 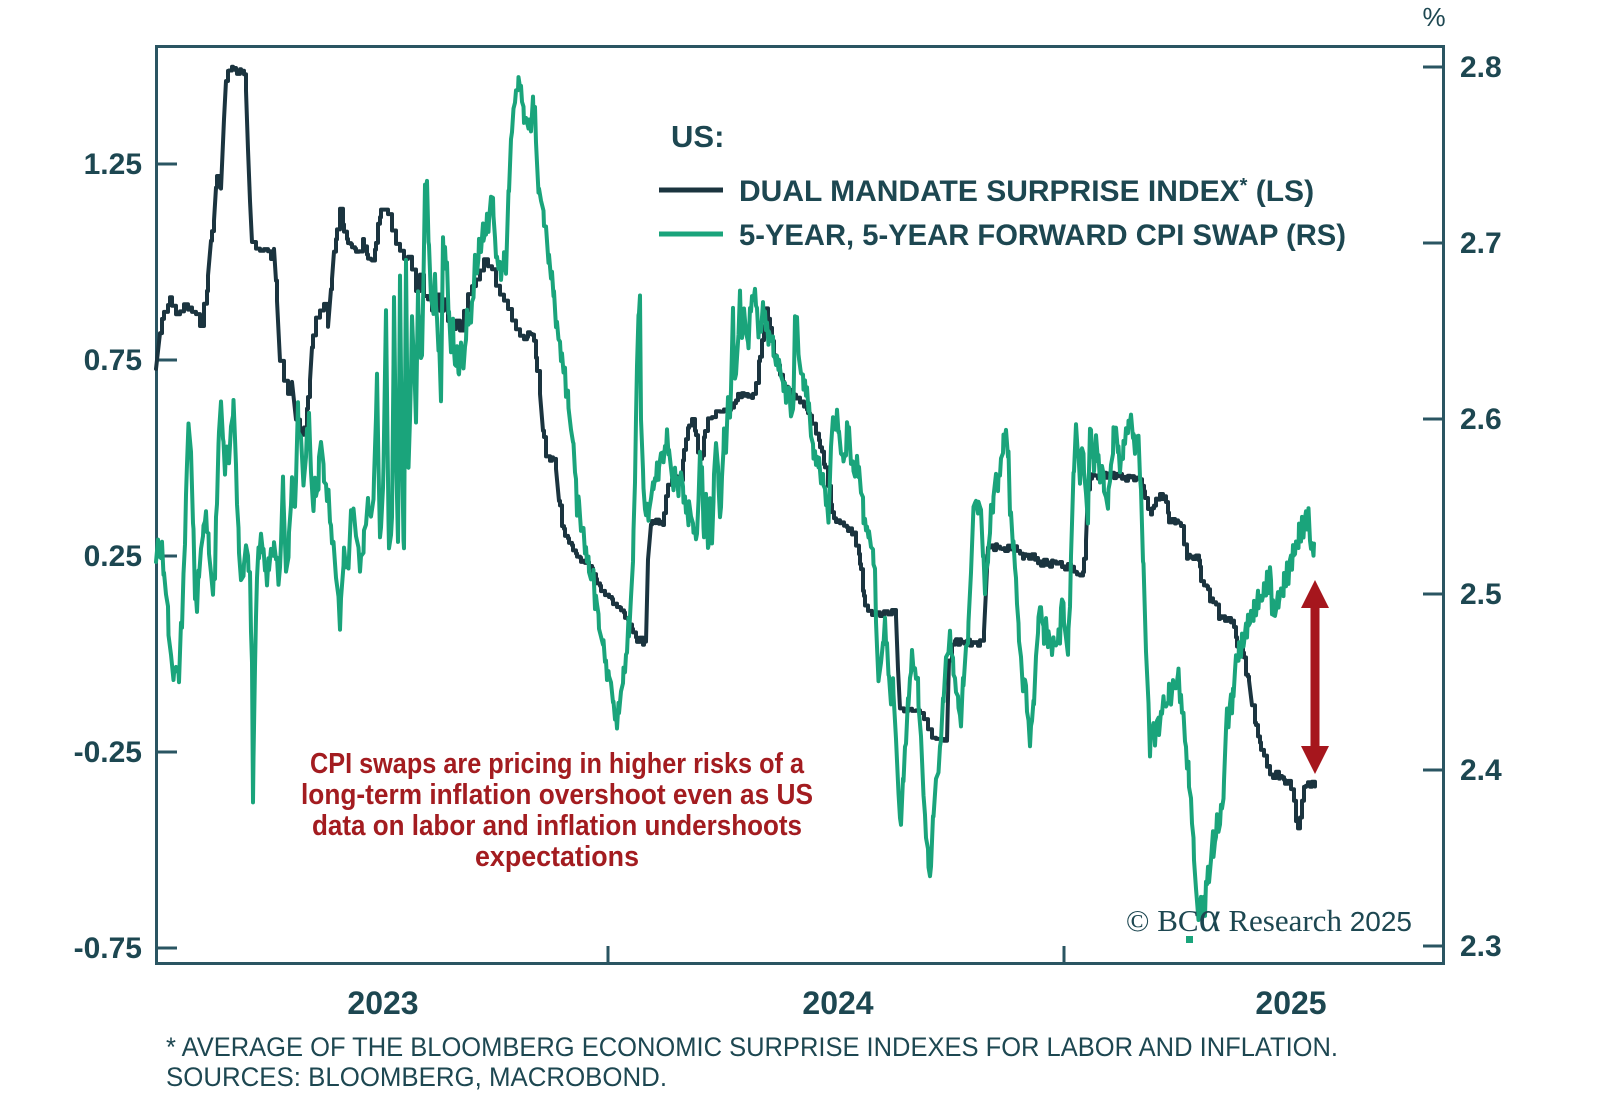 I want to click on svg-text: 2.6, so click(x=1481, y=419).